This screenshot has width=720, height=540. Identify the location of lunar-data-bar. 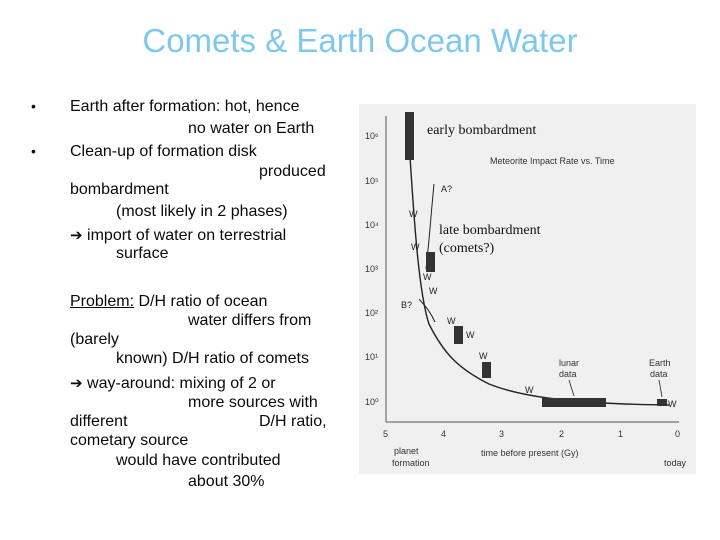
(574, 402).